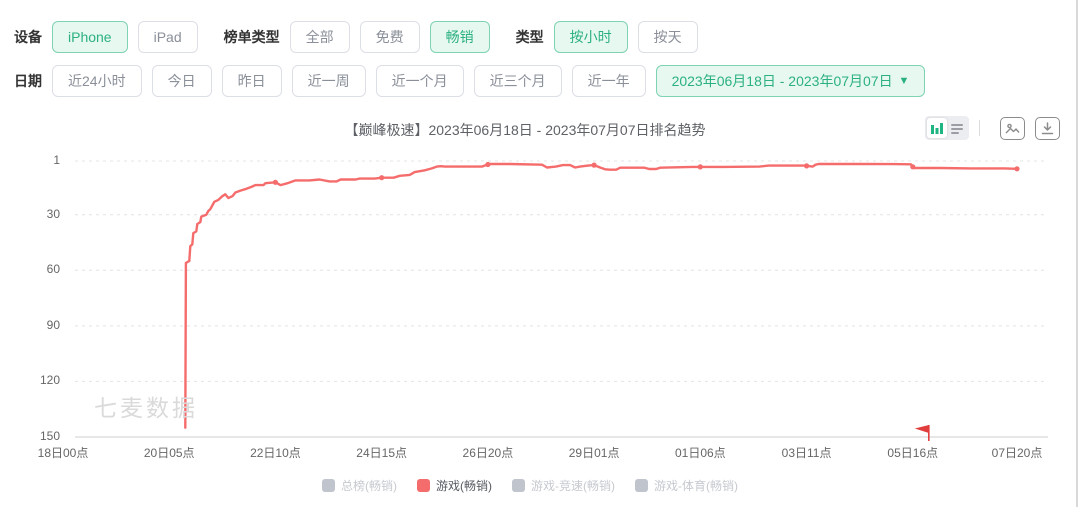 The image size is (1080, 507). Describe the element at coordinates (696, 486) in the screenshot. I see `legend-label: 游戏-体育(畅销)` at that location.